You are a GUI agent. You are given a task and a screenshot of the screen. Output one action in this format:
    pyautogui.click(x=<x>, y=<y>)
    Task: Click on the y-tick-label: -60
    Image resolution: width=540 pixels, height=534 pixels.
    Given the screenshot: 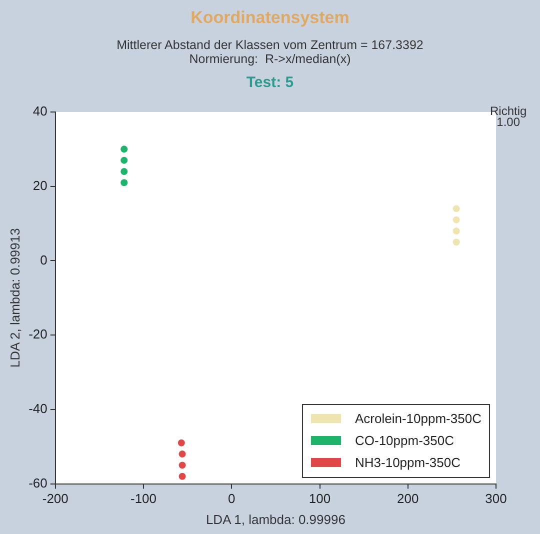 What is the action you would take?
    pyautogui.click(x=38, y=482)
    